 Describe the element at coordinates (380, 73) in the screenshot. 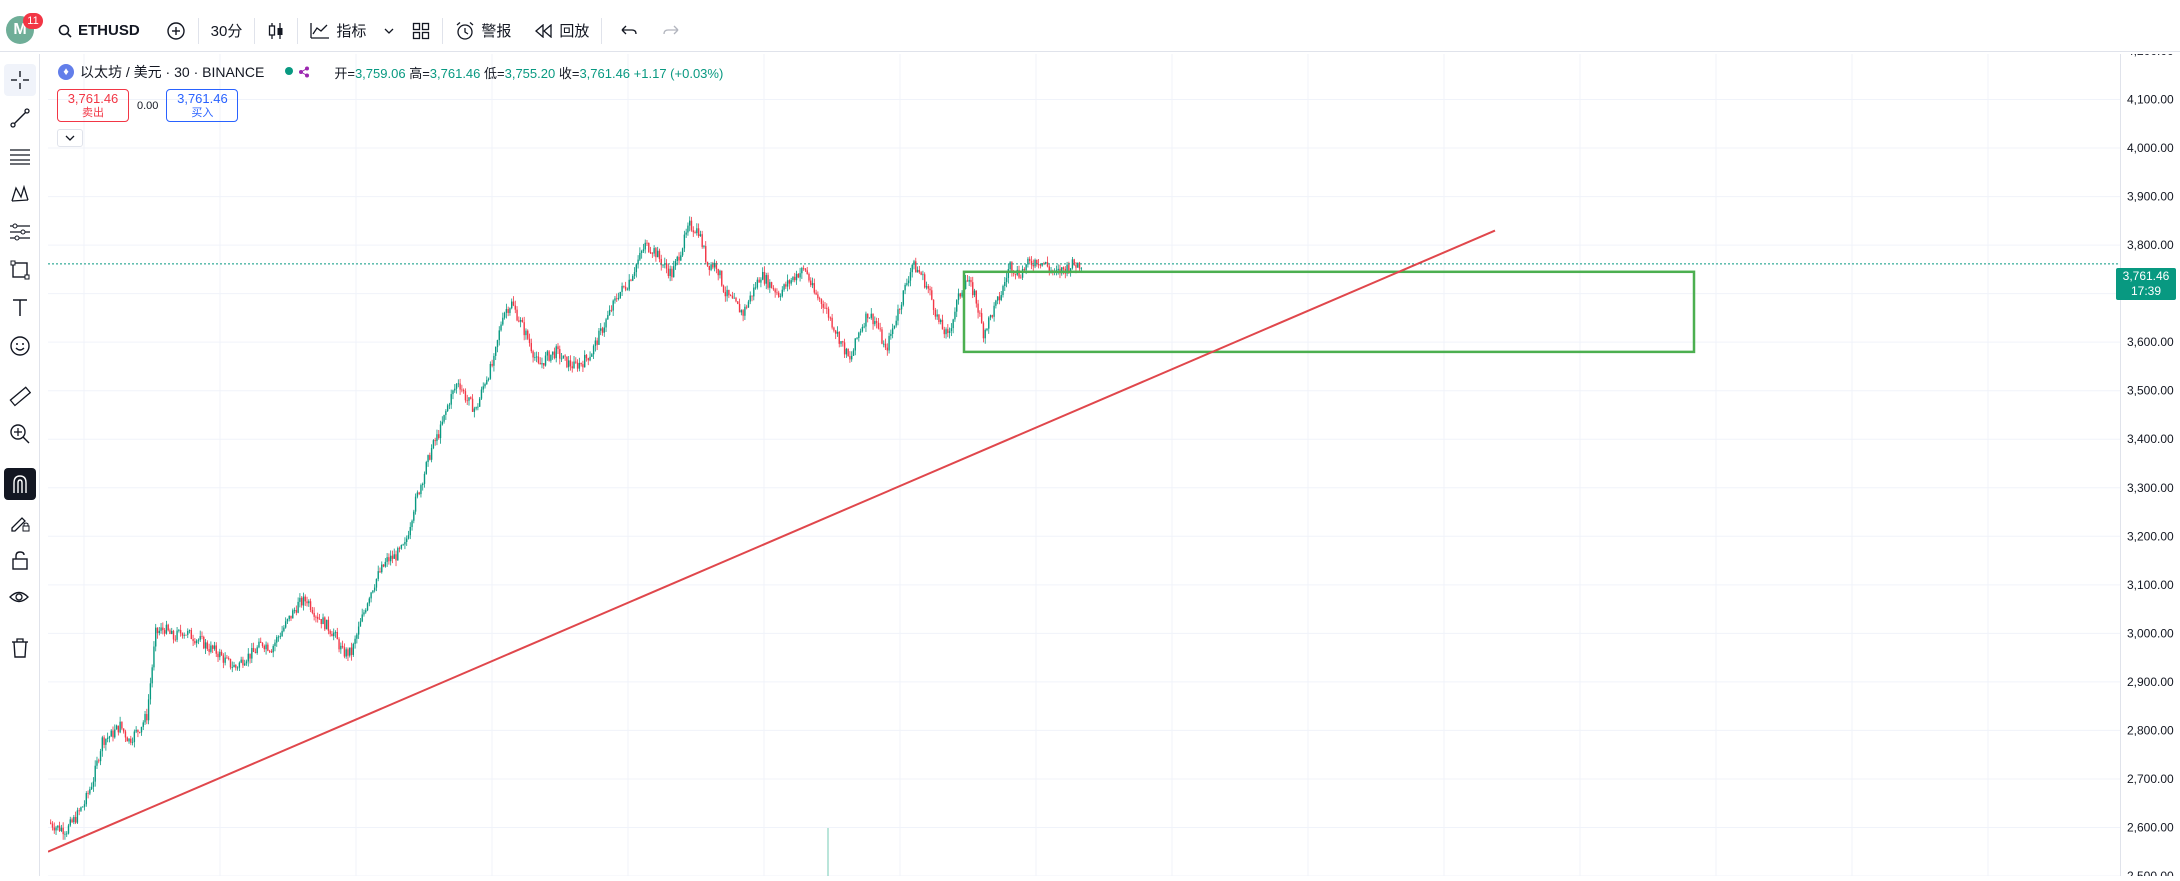

I see `open-value: 3,759.06` at that location.